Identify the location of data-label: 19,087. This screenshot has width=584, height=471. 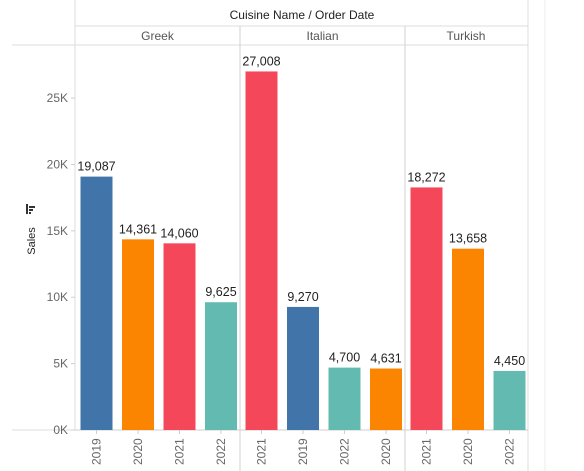
(96, 167).